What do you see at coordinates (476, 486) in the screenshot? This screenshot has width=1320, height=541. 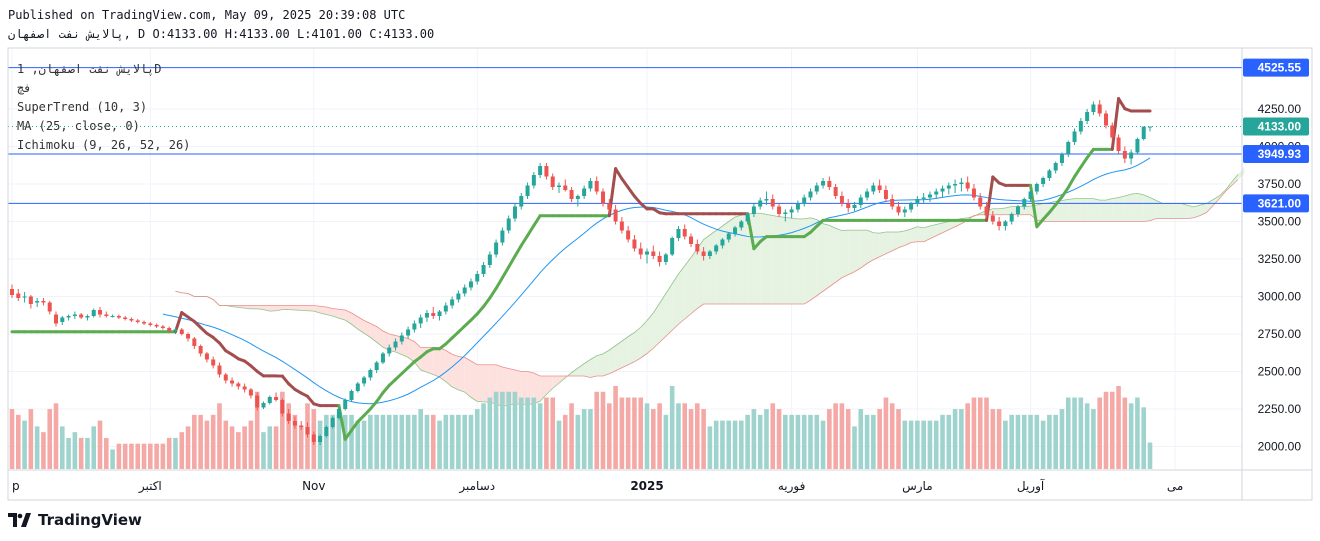 I see `time-tick-label: دسامبر` at bounding box center [476, 486].